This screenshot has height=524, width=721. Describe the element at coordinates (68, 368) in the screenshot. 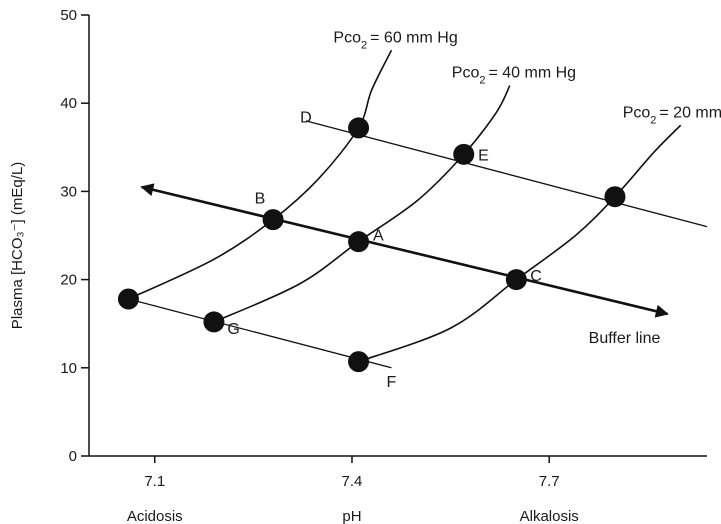

I see `y-tick-label: 10` at that location.